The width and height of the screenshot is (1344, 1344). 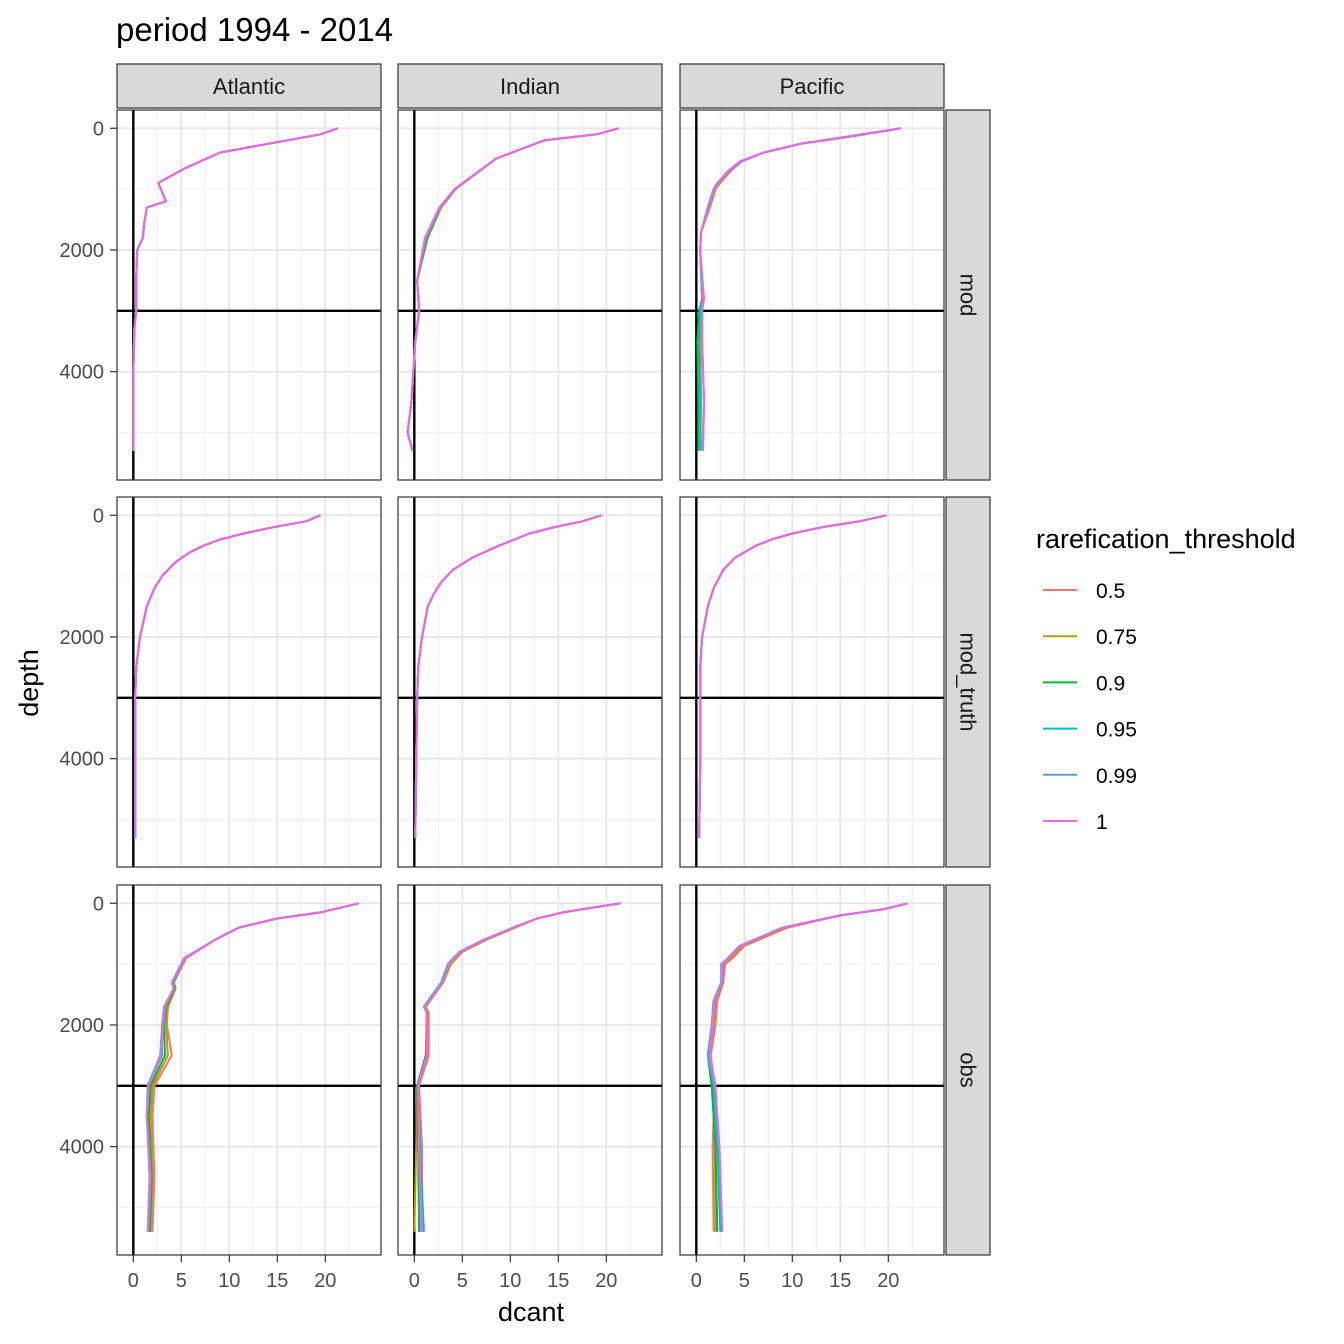 I want to click on legend-label-0_5: 0.5, so click(x=1110, y=591).